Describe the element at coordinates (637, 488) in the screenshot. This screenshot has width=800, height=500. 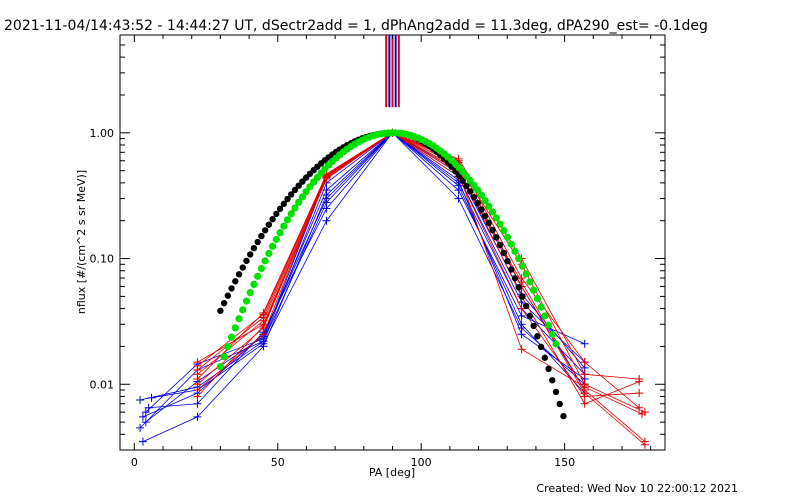
I see `created-timestamp: Created: Wed Nov 10 22:00:12 2021` at that location.